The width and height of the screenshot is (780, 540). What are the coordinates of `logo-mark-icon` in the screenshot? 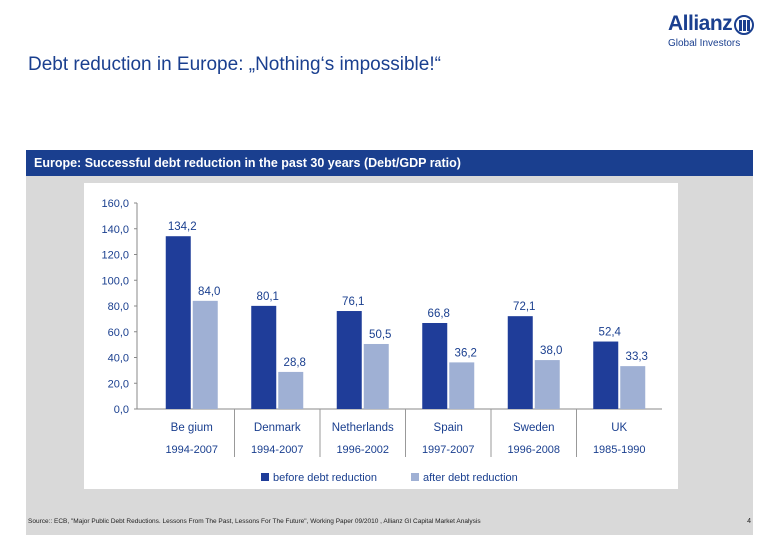 It's located at (744, 25).